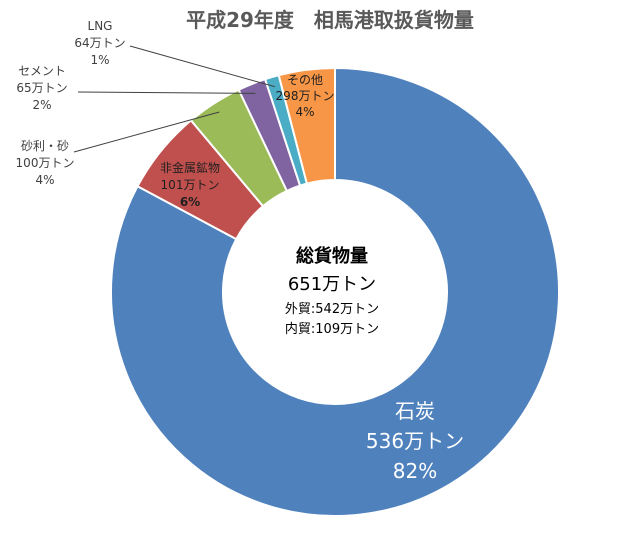  What do you see at coordinates (332, 256) in the screenshot?
I see `center-heading: 総貨物量` at bounding box center [332, 256].